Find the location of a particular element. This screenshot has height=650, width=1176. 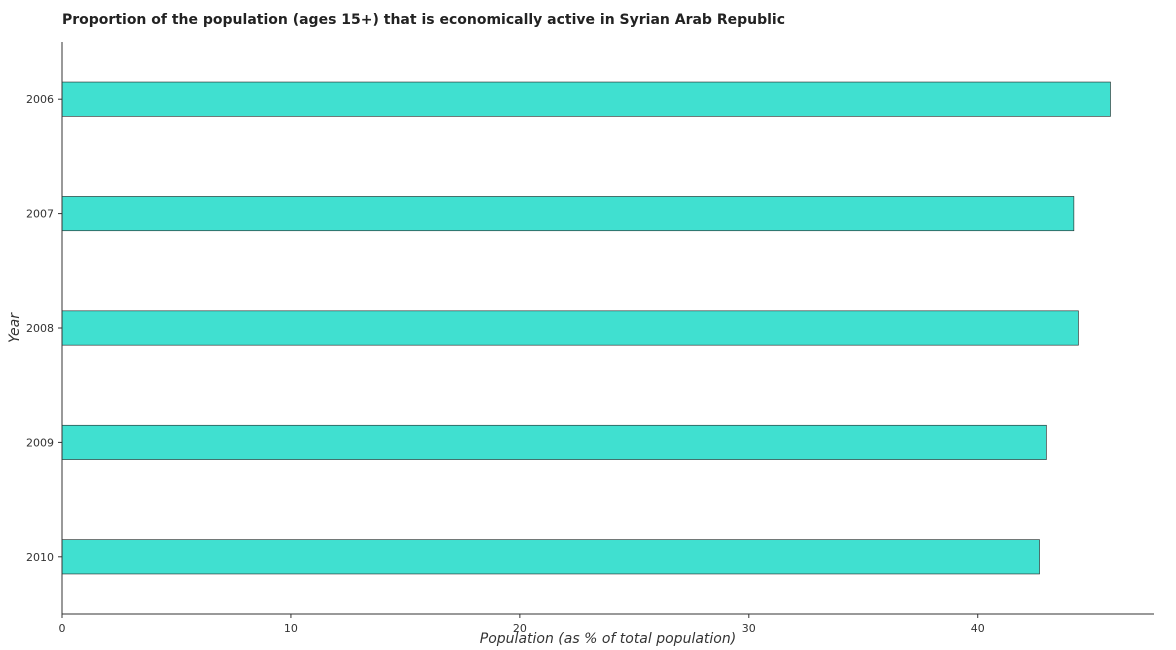

x-tick-label-30: 30 is located at coordinates (749, 628).